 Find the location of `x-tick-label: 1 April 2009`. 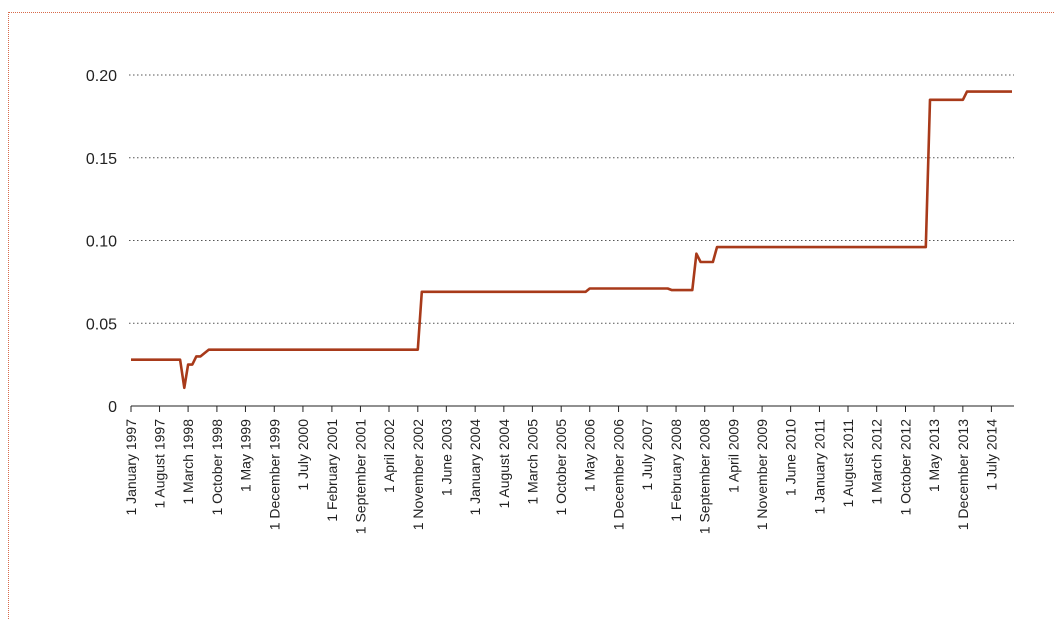

x-tick-label: 1 April 2009 is located at coordinates (733, 456).